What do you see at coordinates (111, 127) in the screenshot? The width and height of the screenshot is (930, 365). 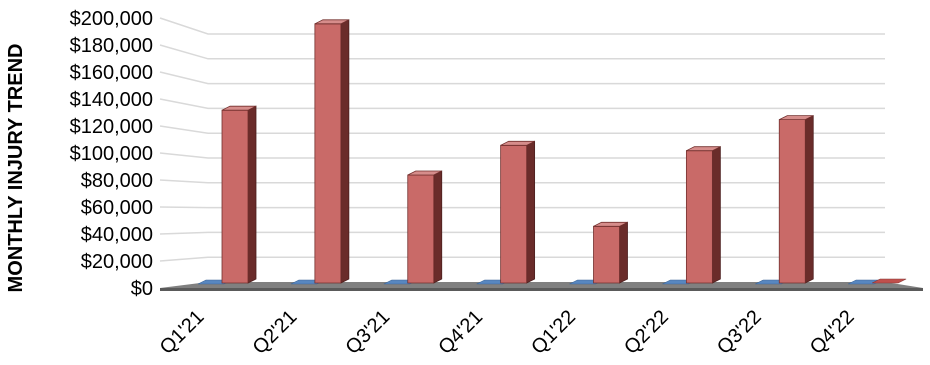 I see `y-tick-label: $120,000` at bounding box center [111, 127].